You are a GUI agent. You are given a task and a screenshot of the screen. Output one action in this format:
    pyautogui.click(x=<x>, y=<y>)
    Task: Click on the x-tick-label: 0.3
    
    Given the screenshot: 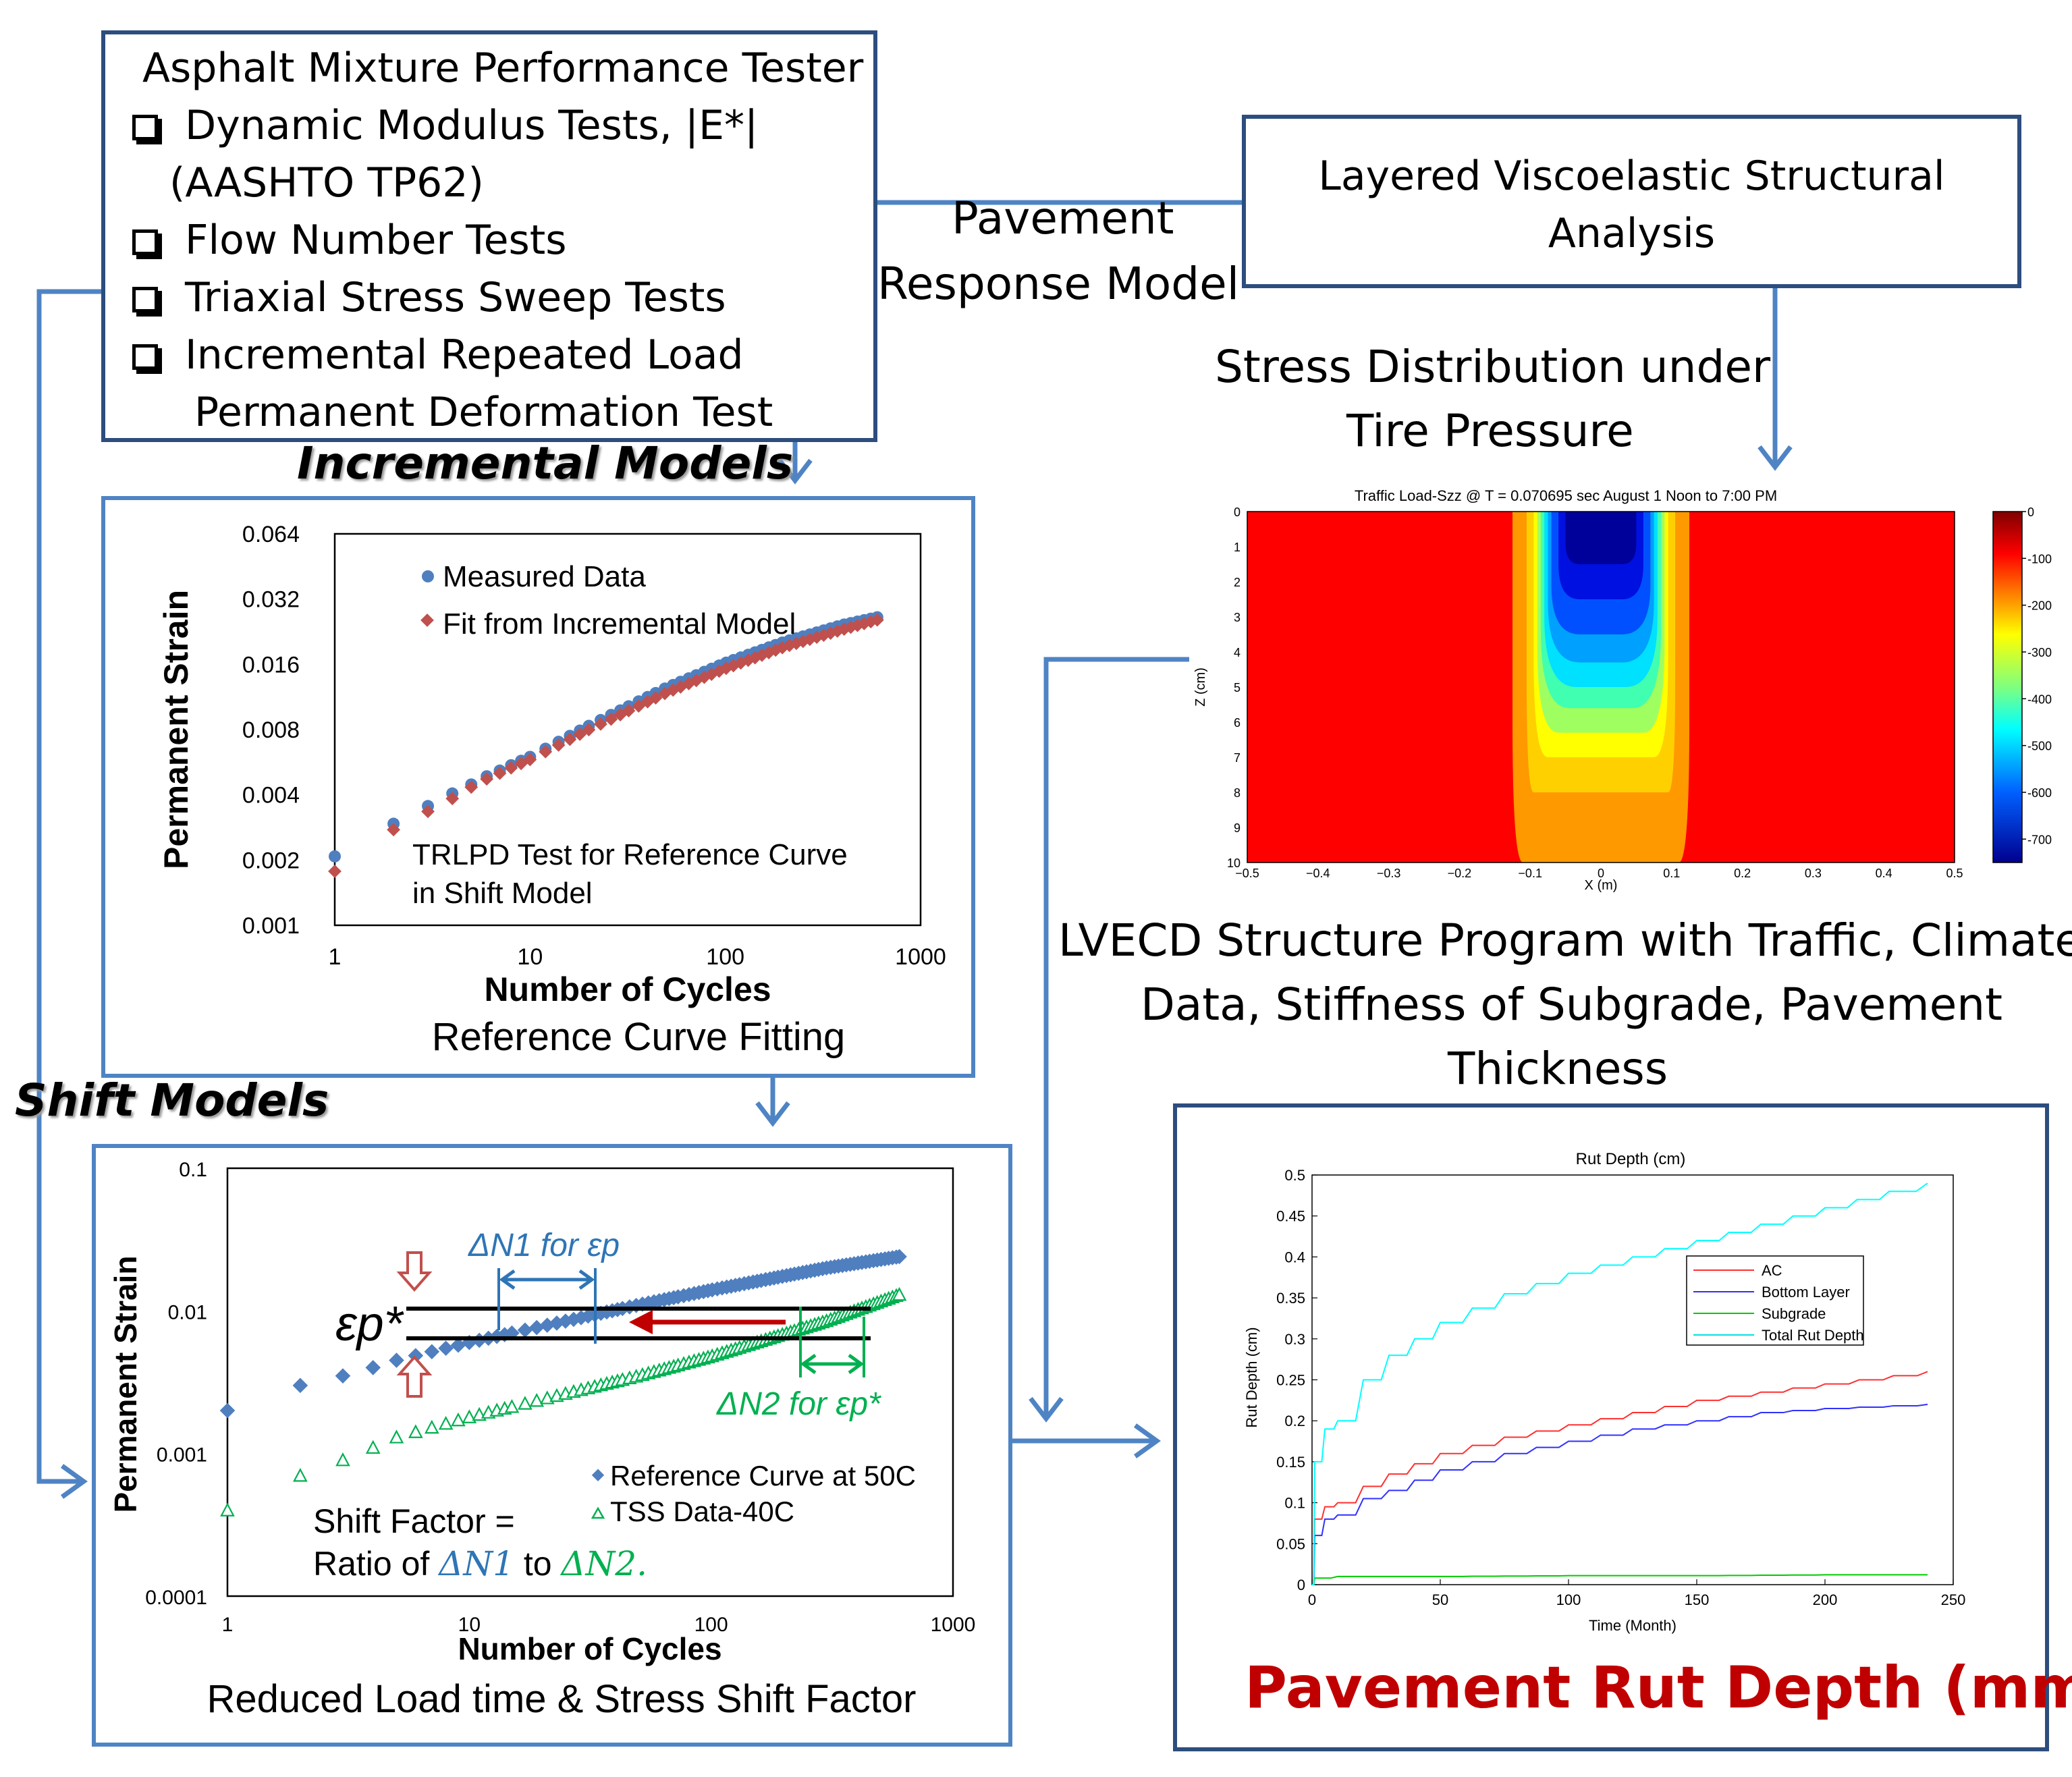 What is the action you would take?
    pyautogui.click(x=1814, y=873)
    